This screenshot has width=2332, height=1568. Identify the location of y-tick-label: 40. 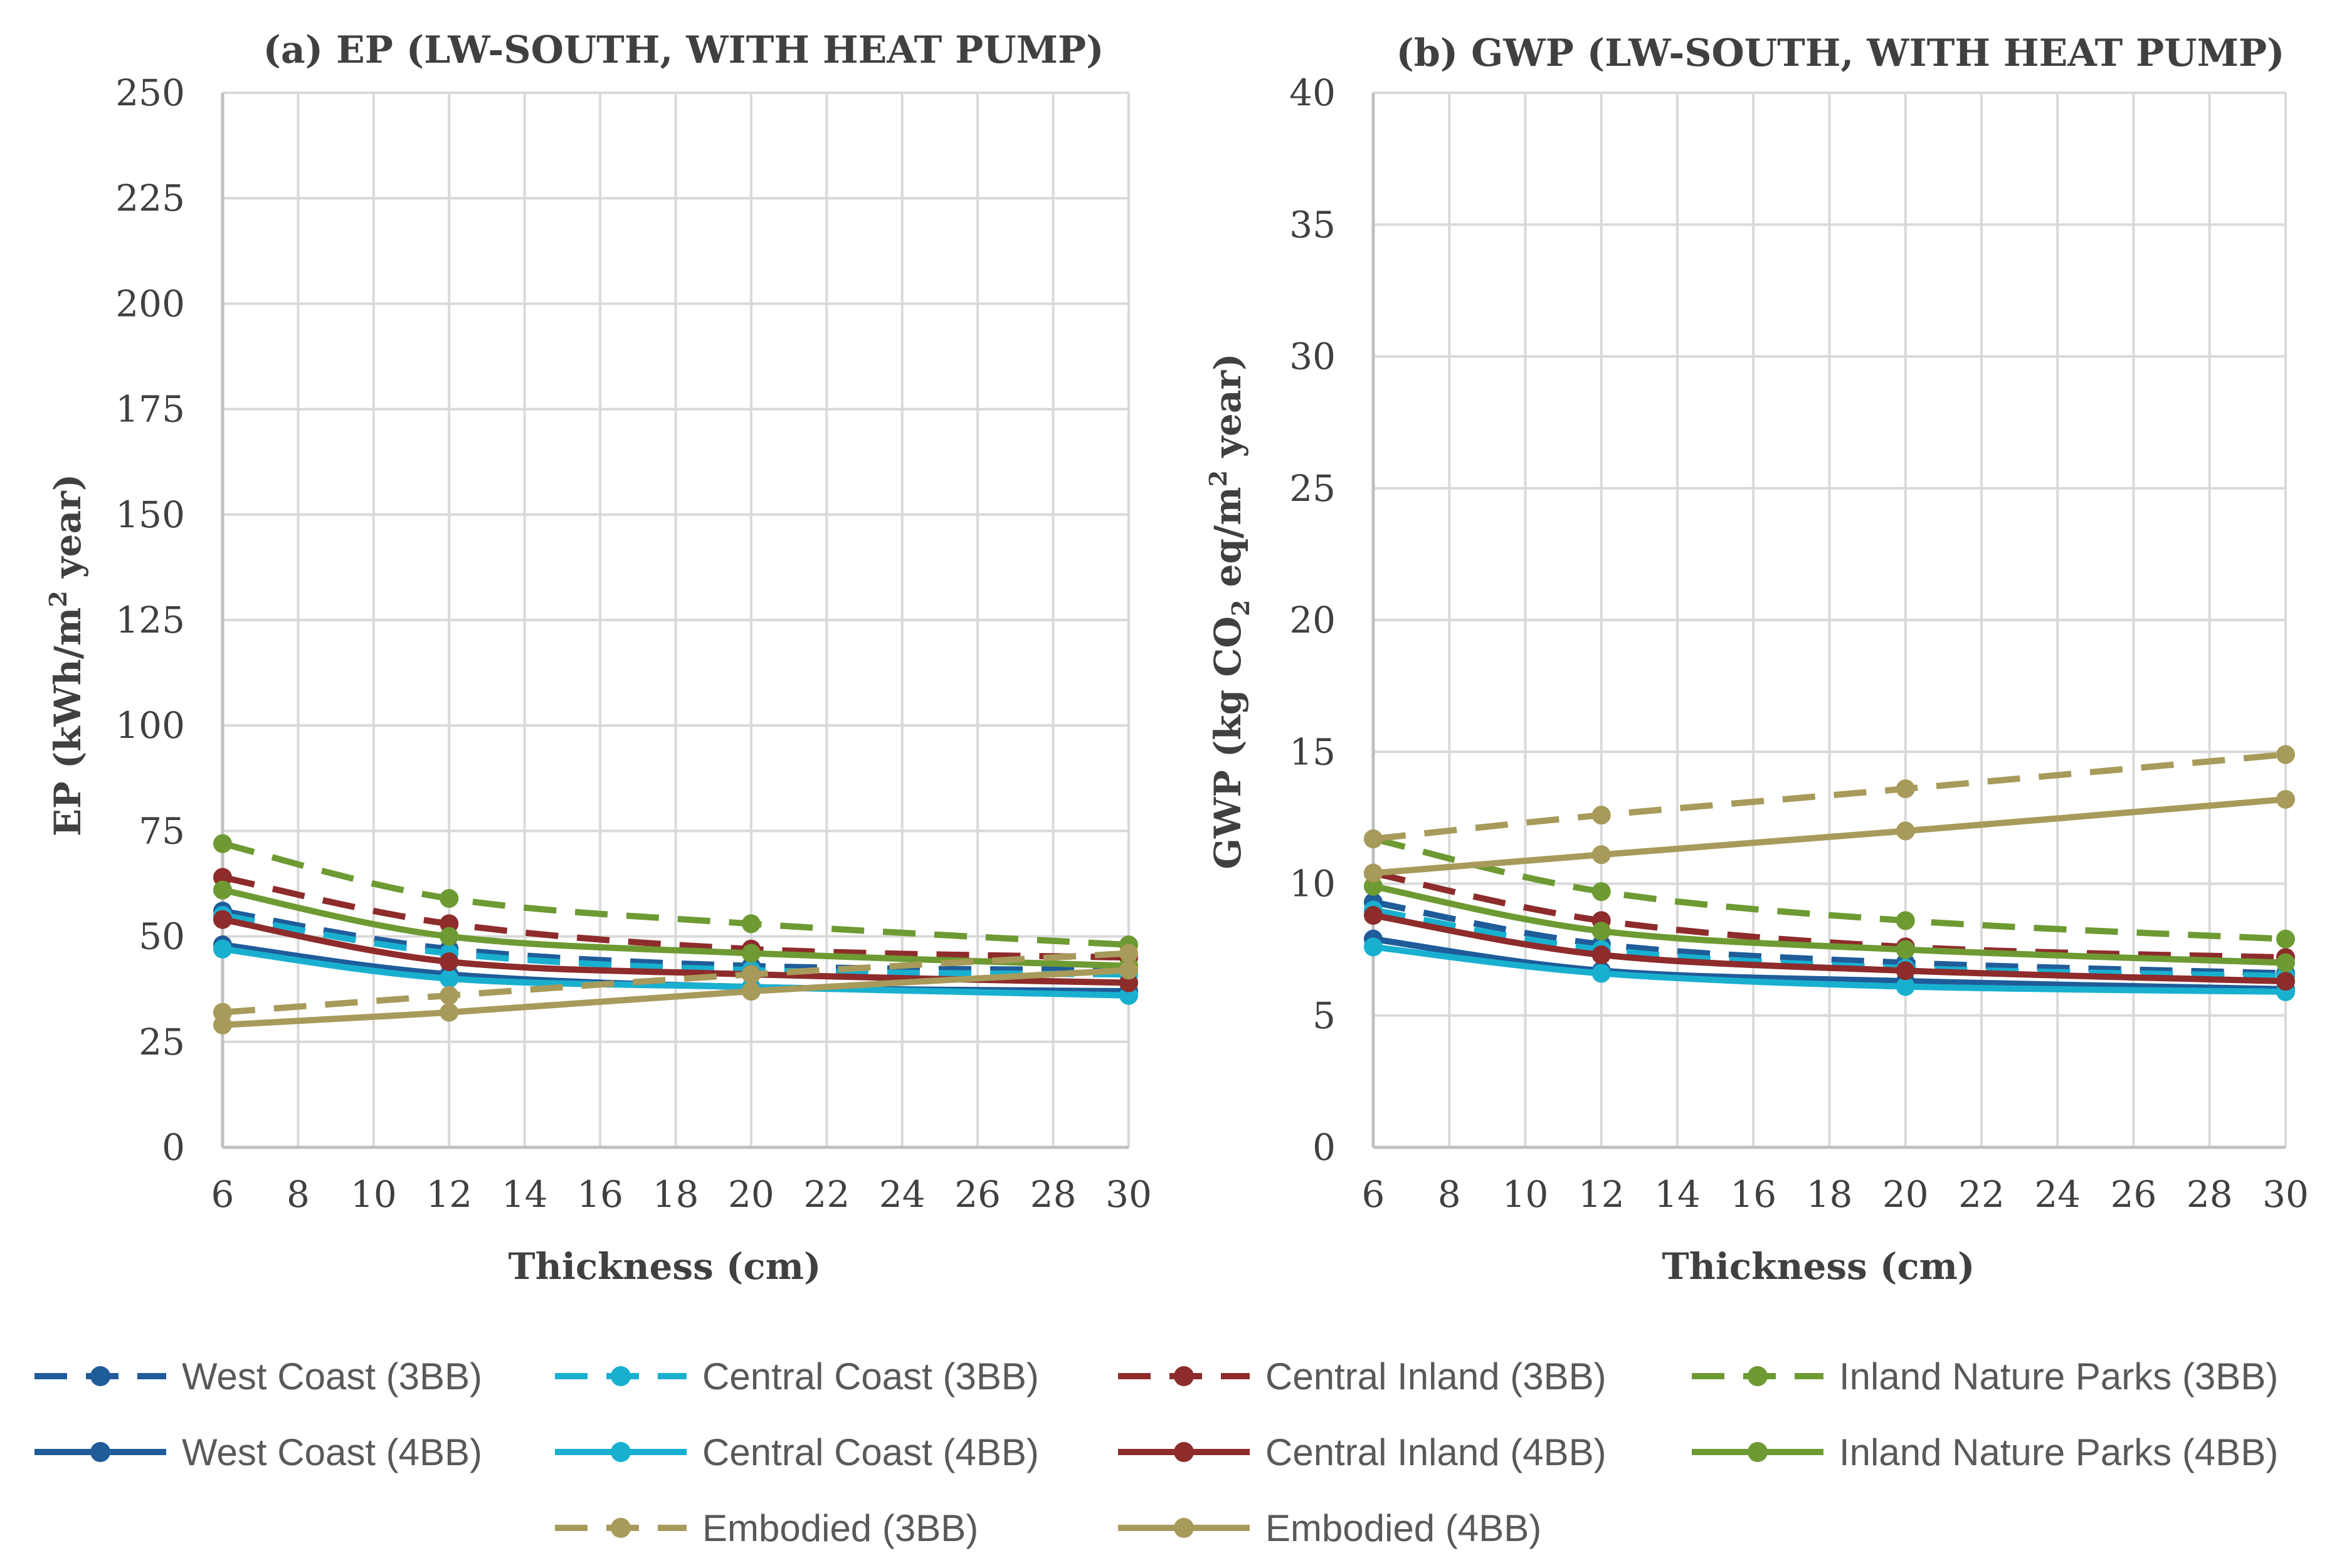
(1312, 92).